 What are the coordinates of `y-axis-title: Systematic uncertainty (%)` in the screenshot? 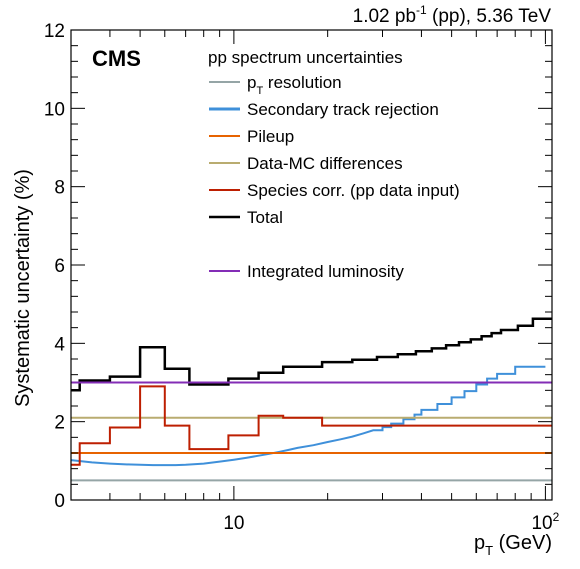 It's located at (23, 288).